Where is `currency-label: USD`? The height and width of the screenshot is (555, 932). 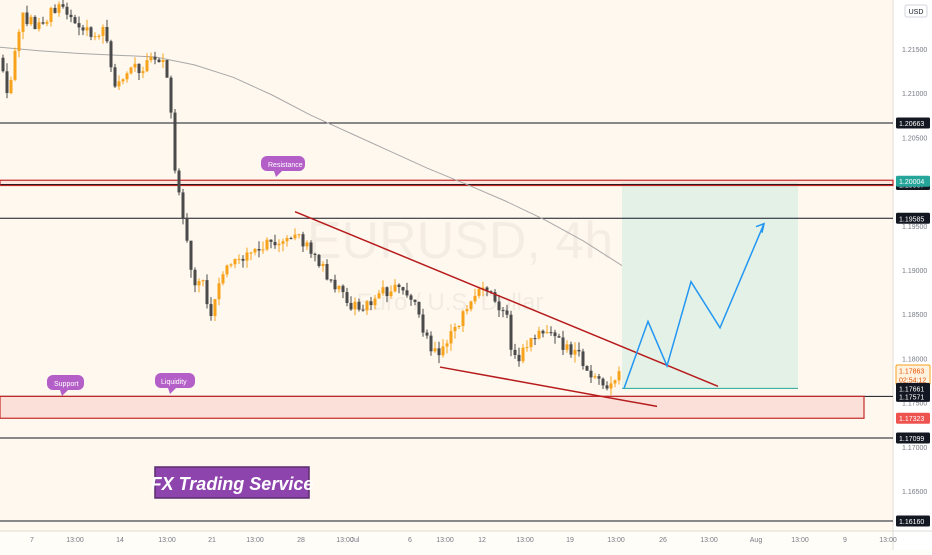
currency-label: USD is located at coordinates (916, 12).